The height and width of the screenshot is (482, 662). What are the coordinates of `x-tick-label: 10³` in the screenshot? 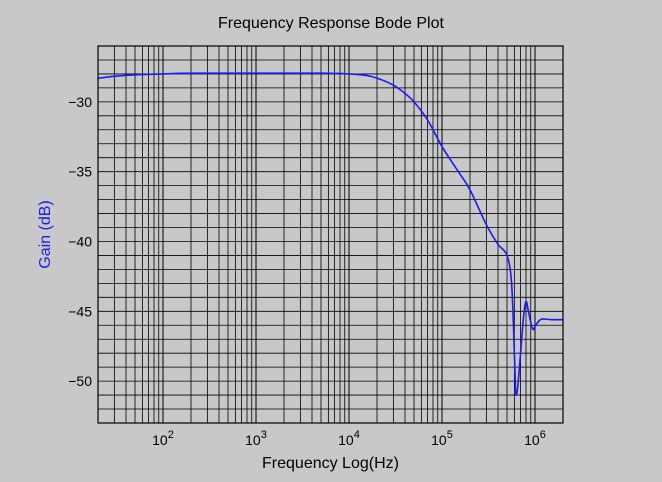 It's located at (256, 438).